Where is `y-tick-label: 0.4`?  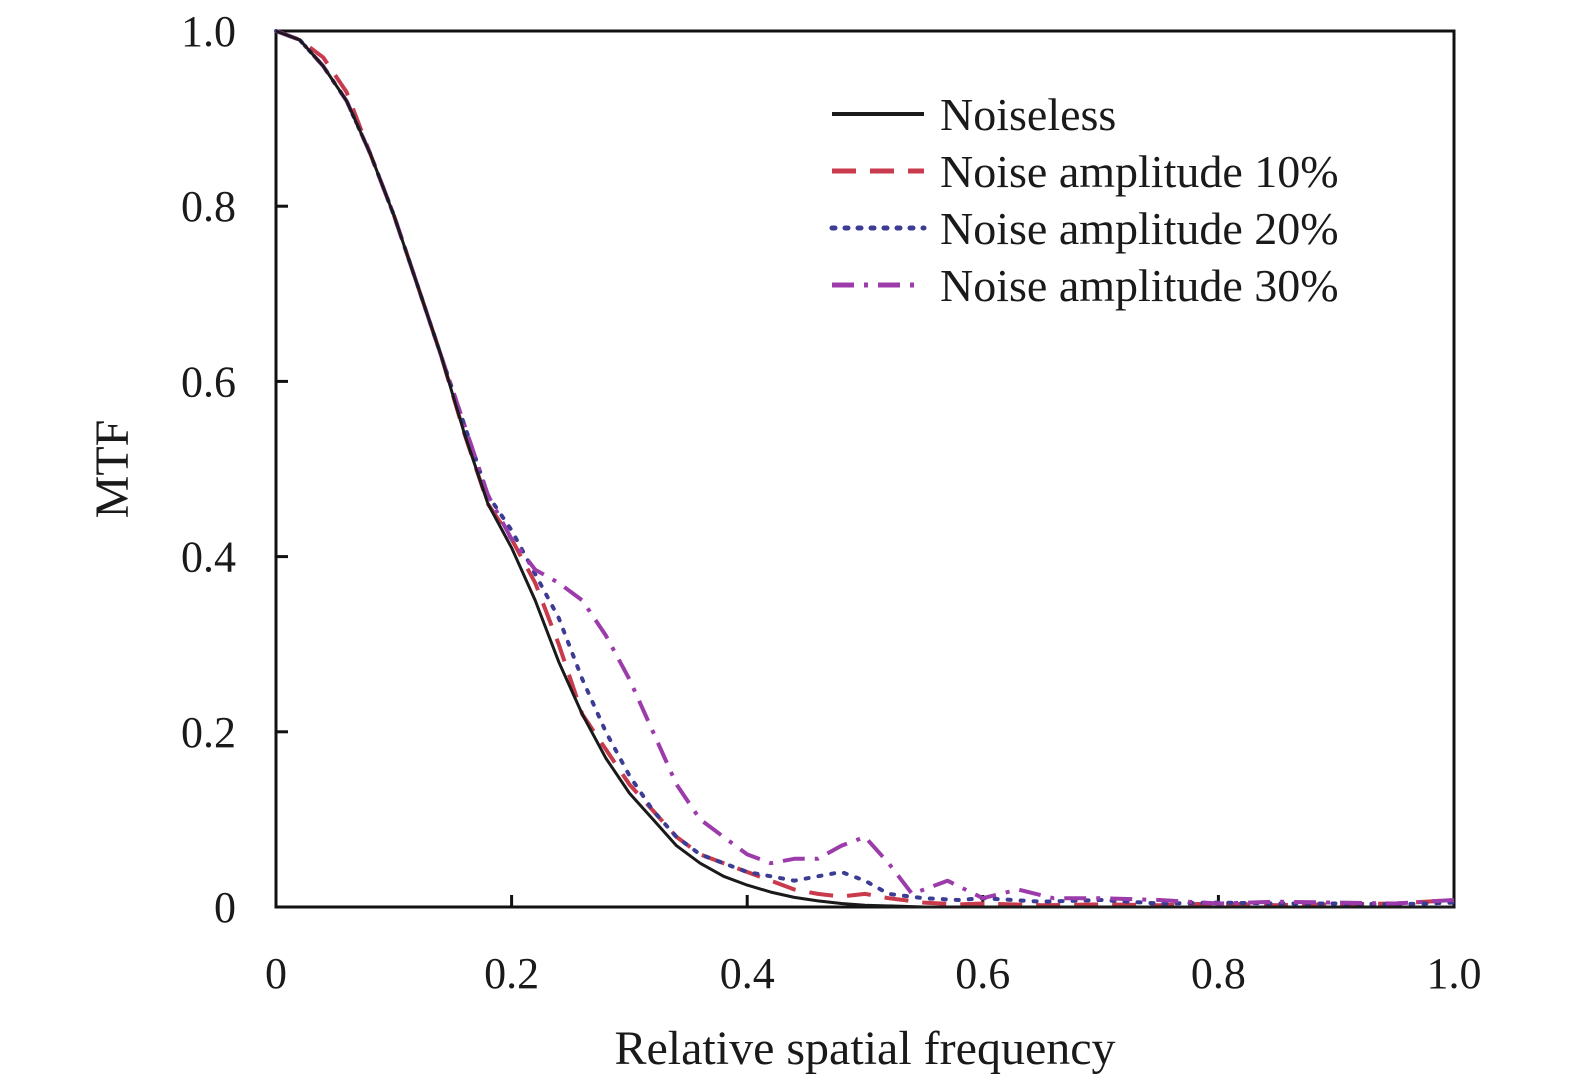 y-tick-label: 0.4 is located at coordinates (208, 557).